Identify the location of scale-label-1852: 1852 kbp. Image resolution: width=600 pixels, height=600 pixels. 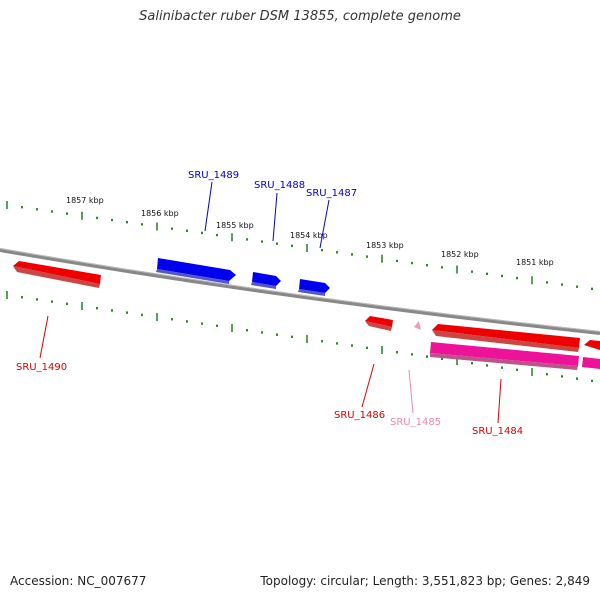
(460, 254).